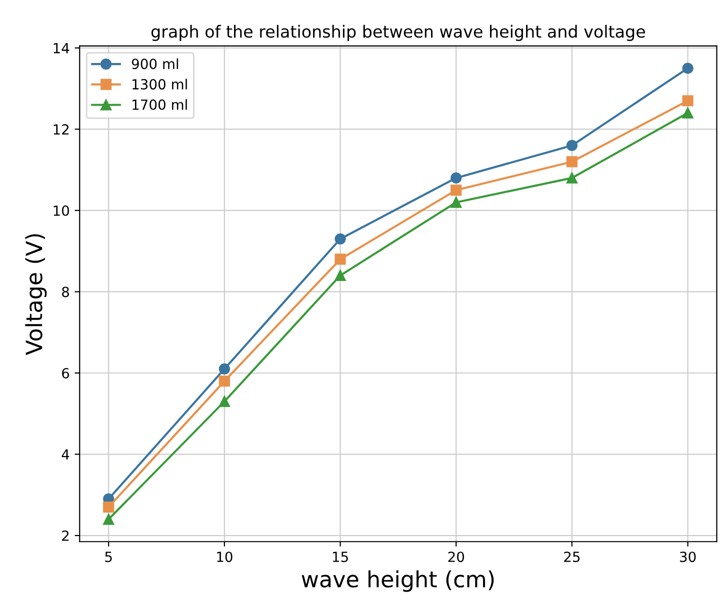 The image size is (724, 612). What do you see at coordinates (61, 210) in the screenshot?
I see `y-tick-label: 10` at bounding box center [61, 210].